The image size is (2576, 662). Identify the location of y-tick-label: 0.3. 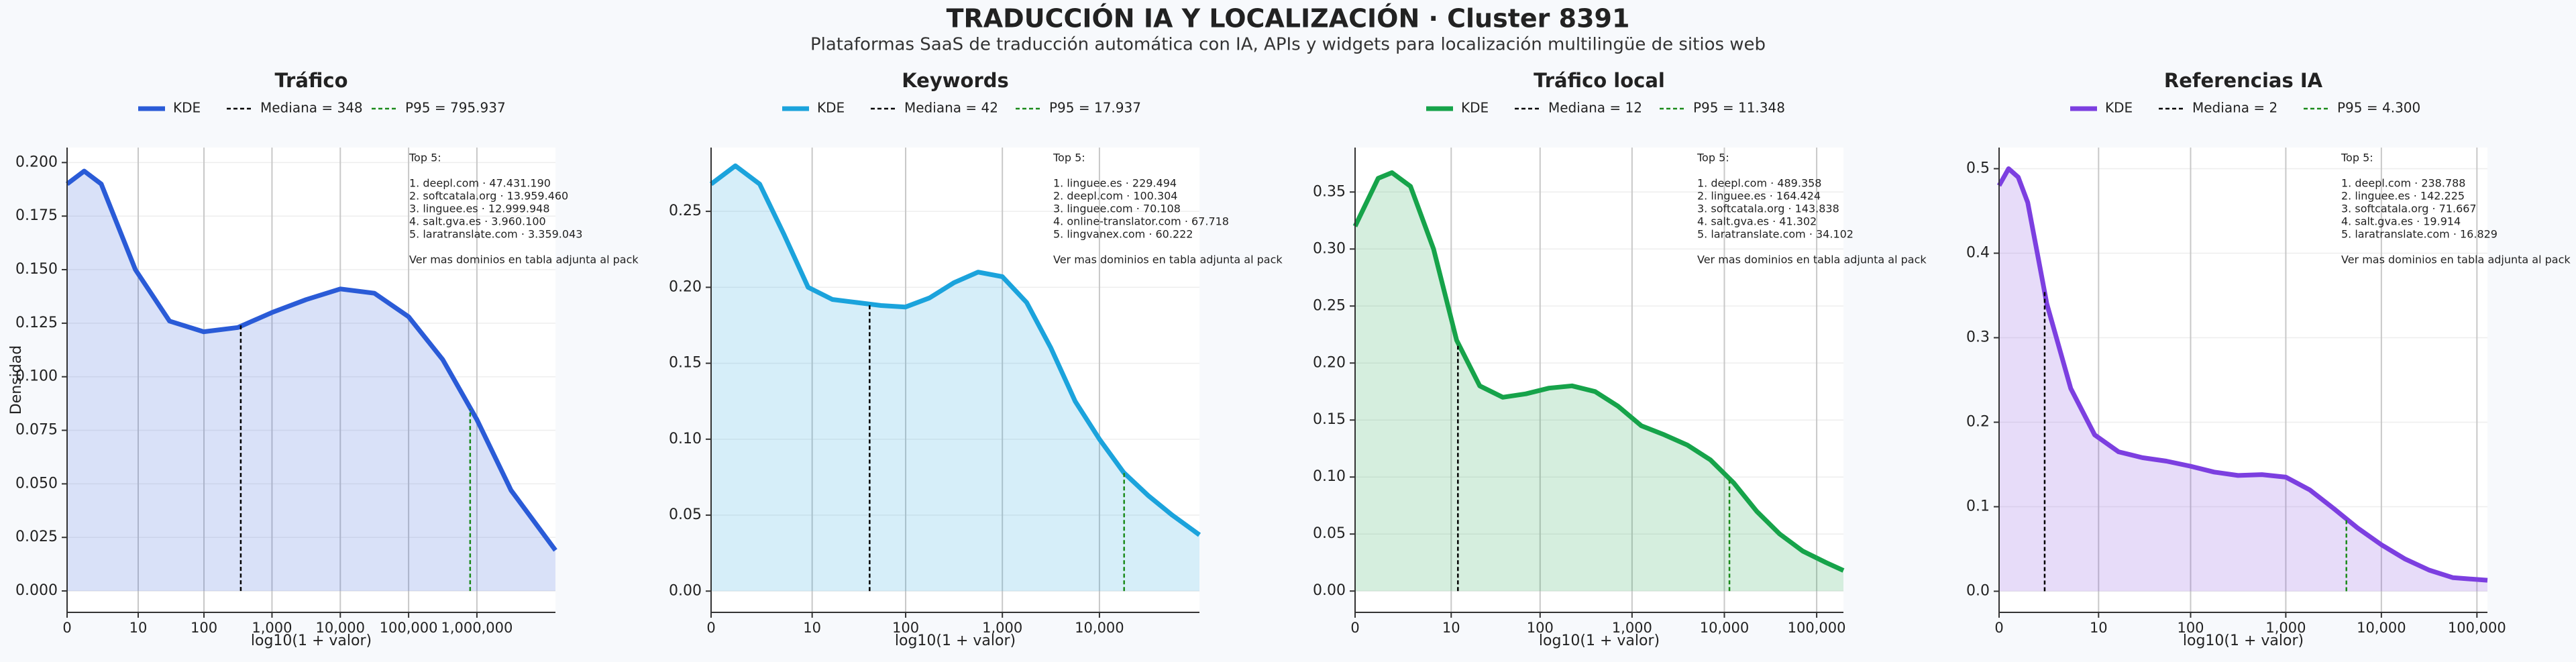
(1978, 337).